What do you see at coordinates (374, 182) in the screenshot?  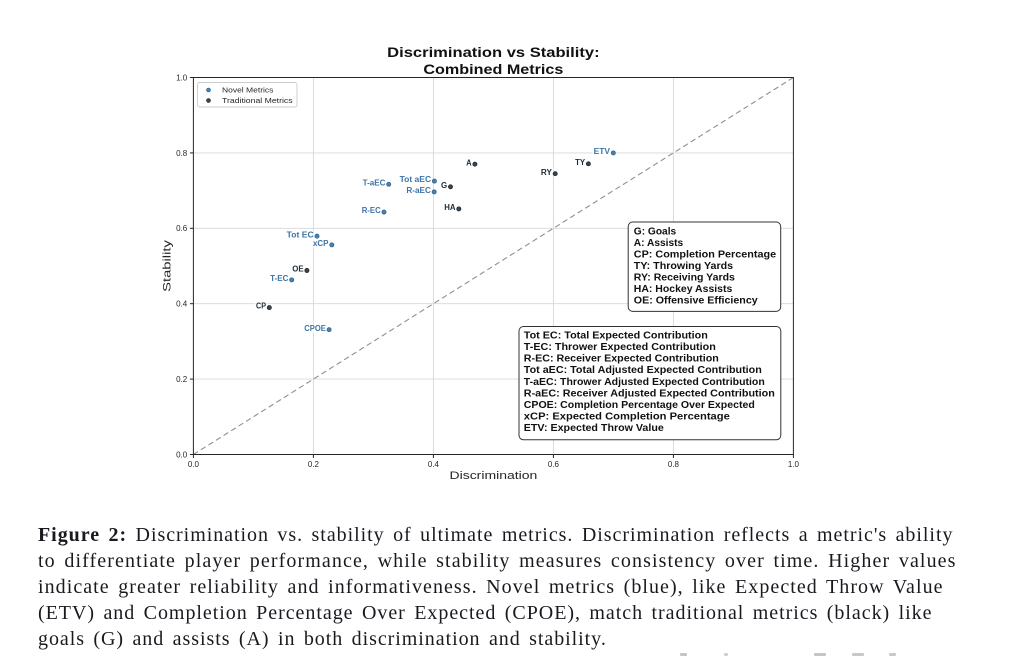 I see `svg-text: T-aEC` at bounding box center [374, 182].